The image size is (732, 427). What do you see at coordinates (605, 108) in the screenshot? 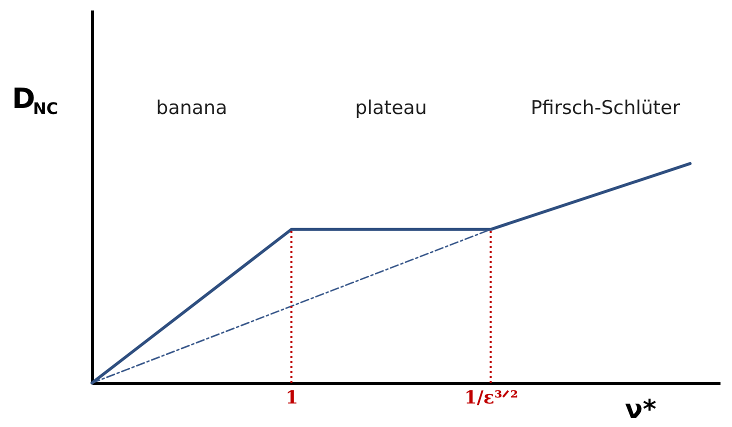
I see `text: Pfirsch-Schlüter` at bounding box center [605, 108].